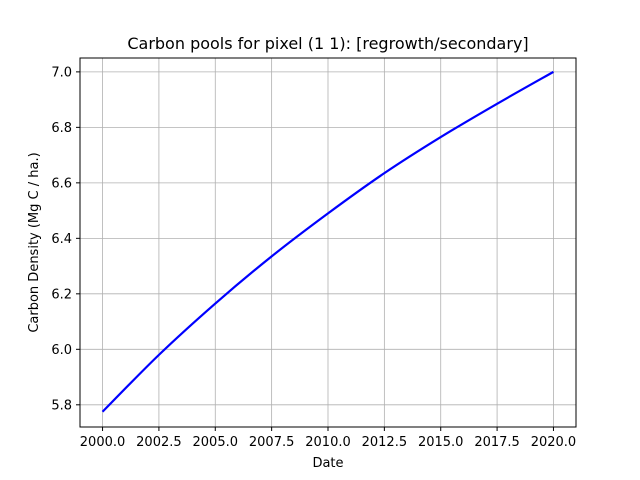 This screenshot has width=640, height=480. Describe the element at coordinates (103, 442) in the screenshot. I see `x-tick-label: 2000.0` at that location.